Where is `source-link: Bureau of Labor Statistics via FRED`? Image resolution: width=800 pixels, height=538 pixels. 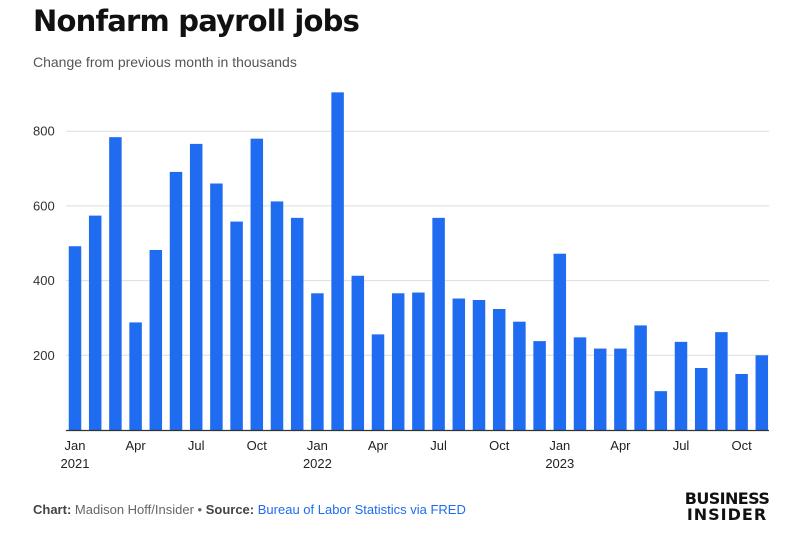
source-link: Bureau of Labor Statistics via FRED is located at coordinates (361, 509).